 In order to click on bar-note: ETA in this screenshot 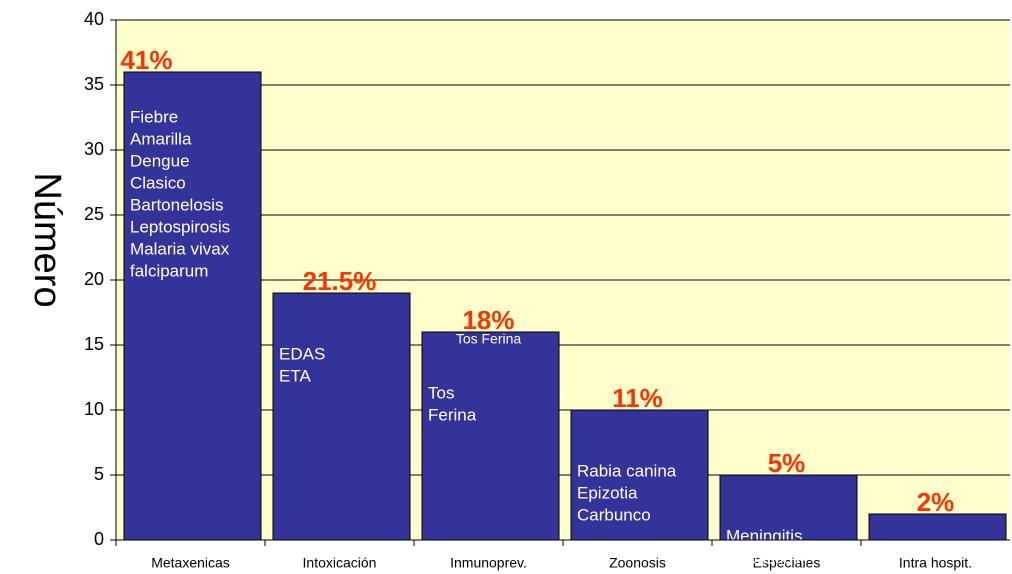, I will do `click(295, 375)`.